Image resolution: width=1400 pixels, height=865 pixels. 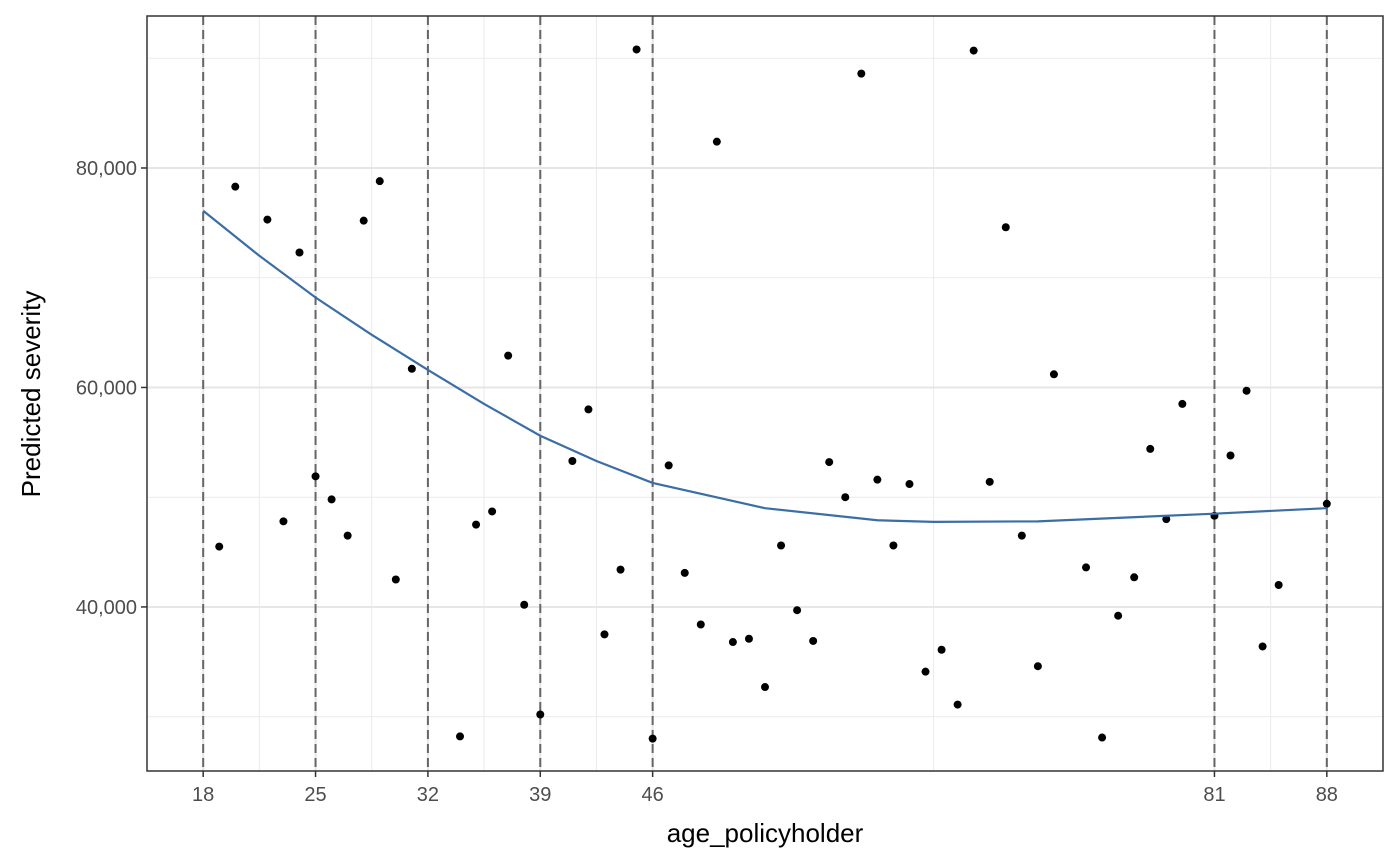 I want to click on x-tick-label: 25, so click(x=315, y=795).